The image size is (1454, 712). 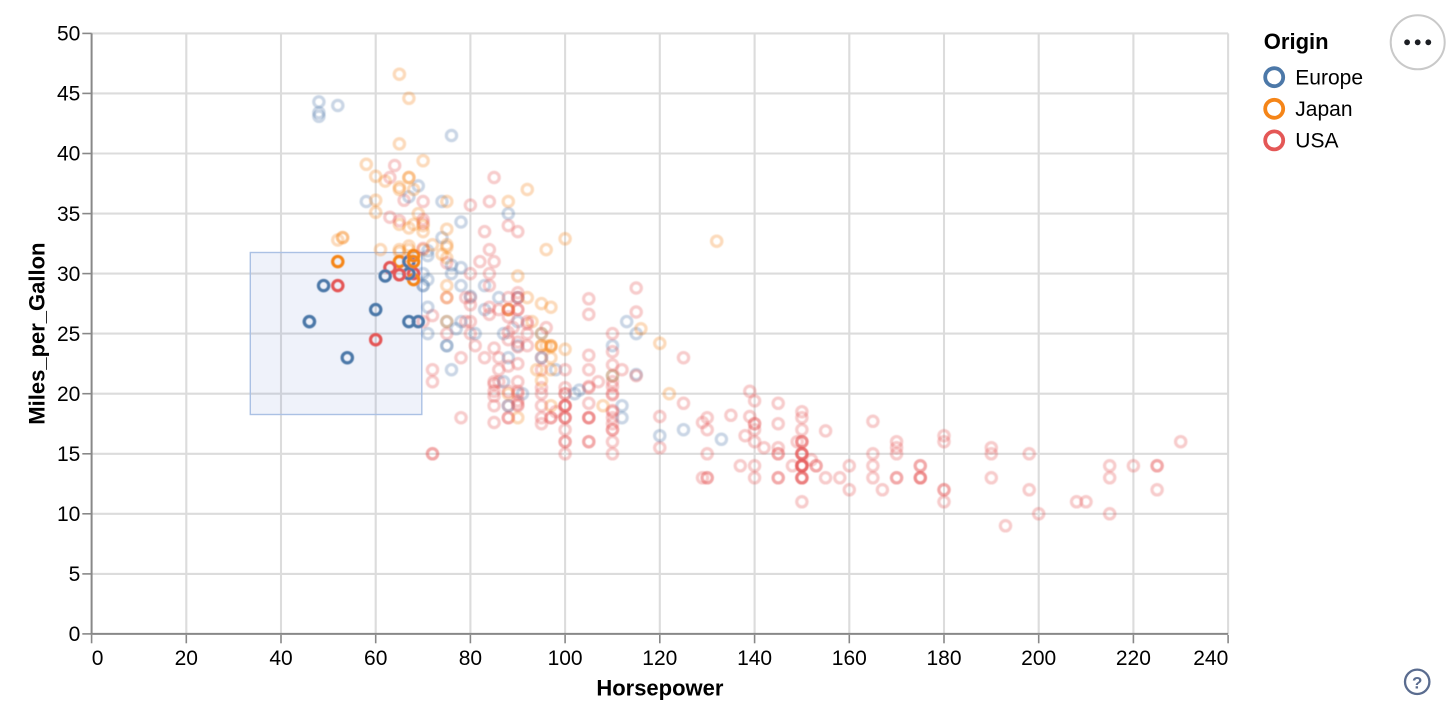 I want to click on svg-text: 35, so click(x=68, y=214).